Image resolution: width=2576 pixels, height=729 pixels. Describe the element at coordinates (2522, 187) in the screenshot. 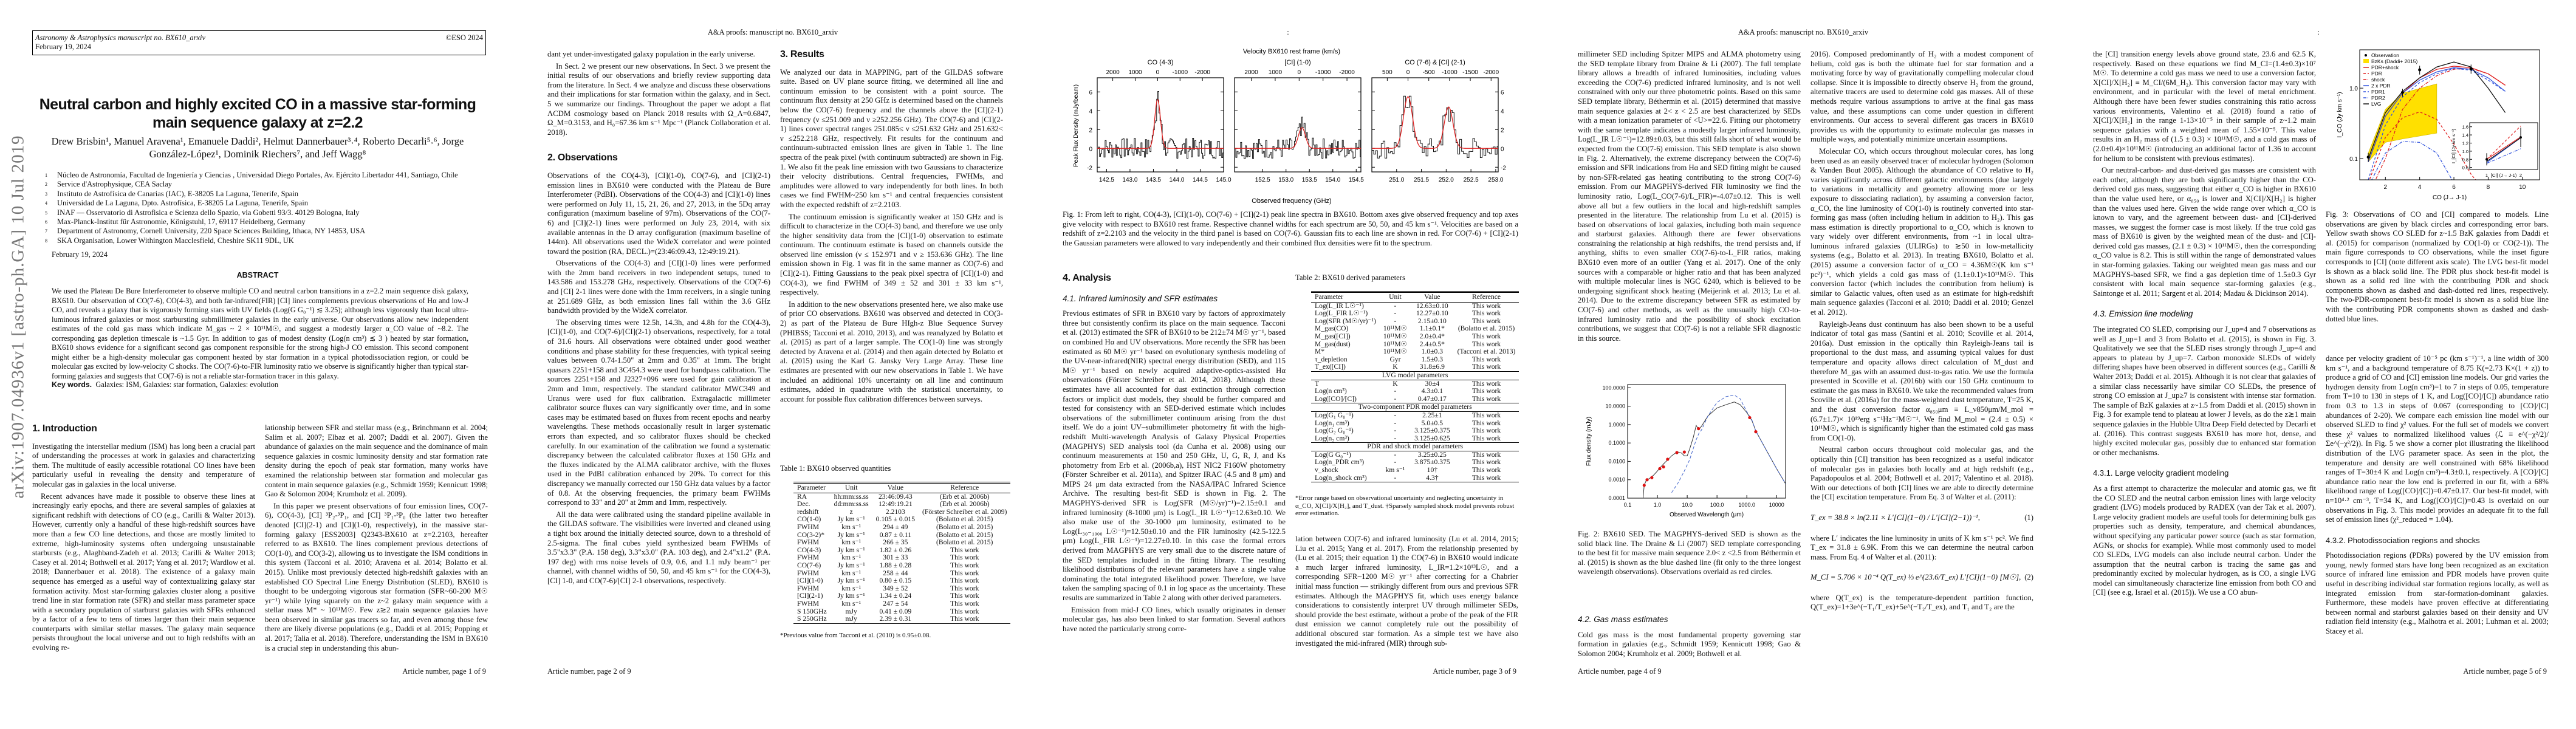

I see `x-tick-label: 10` at that location.